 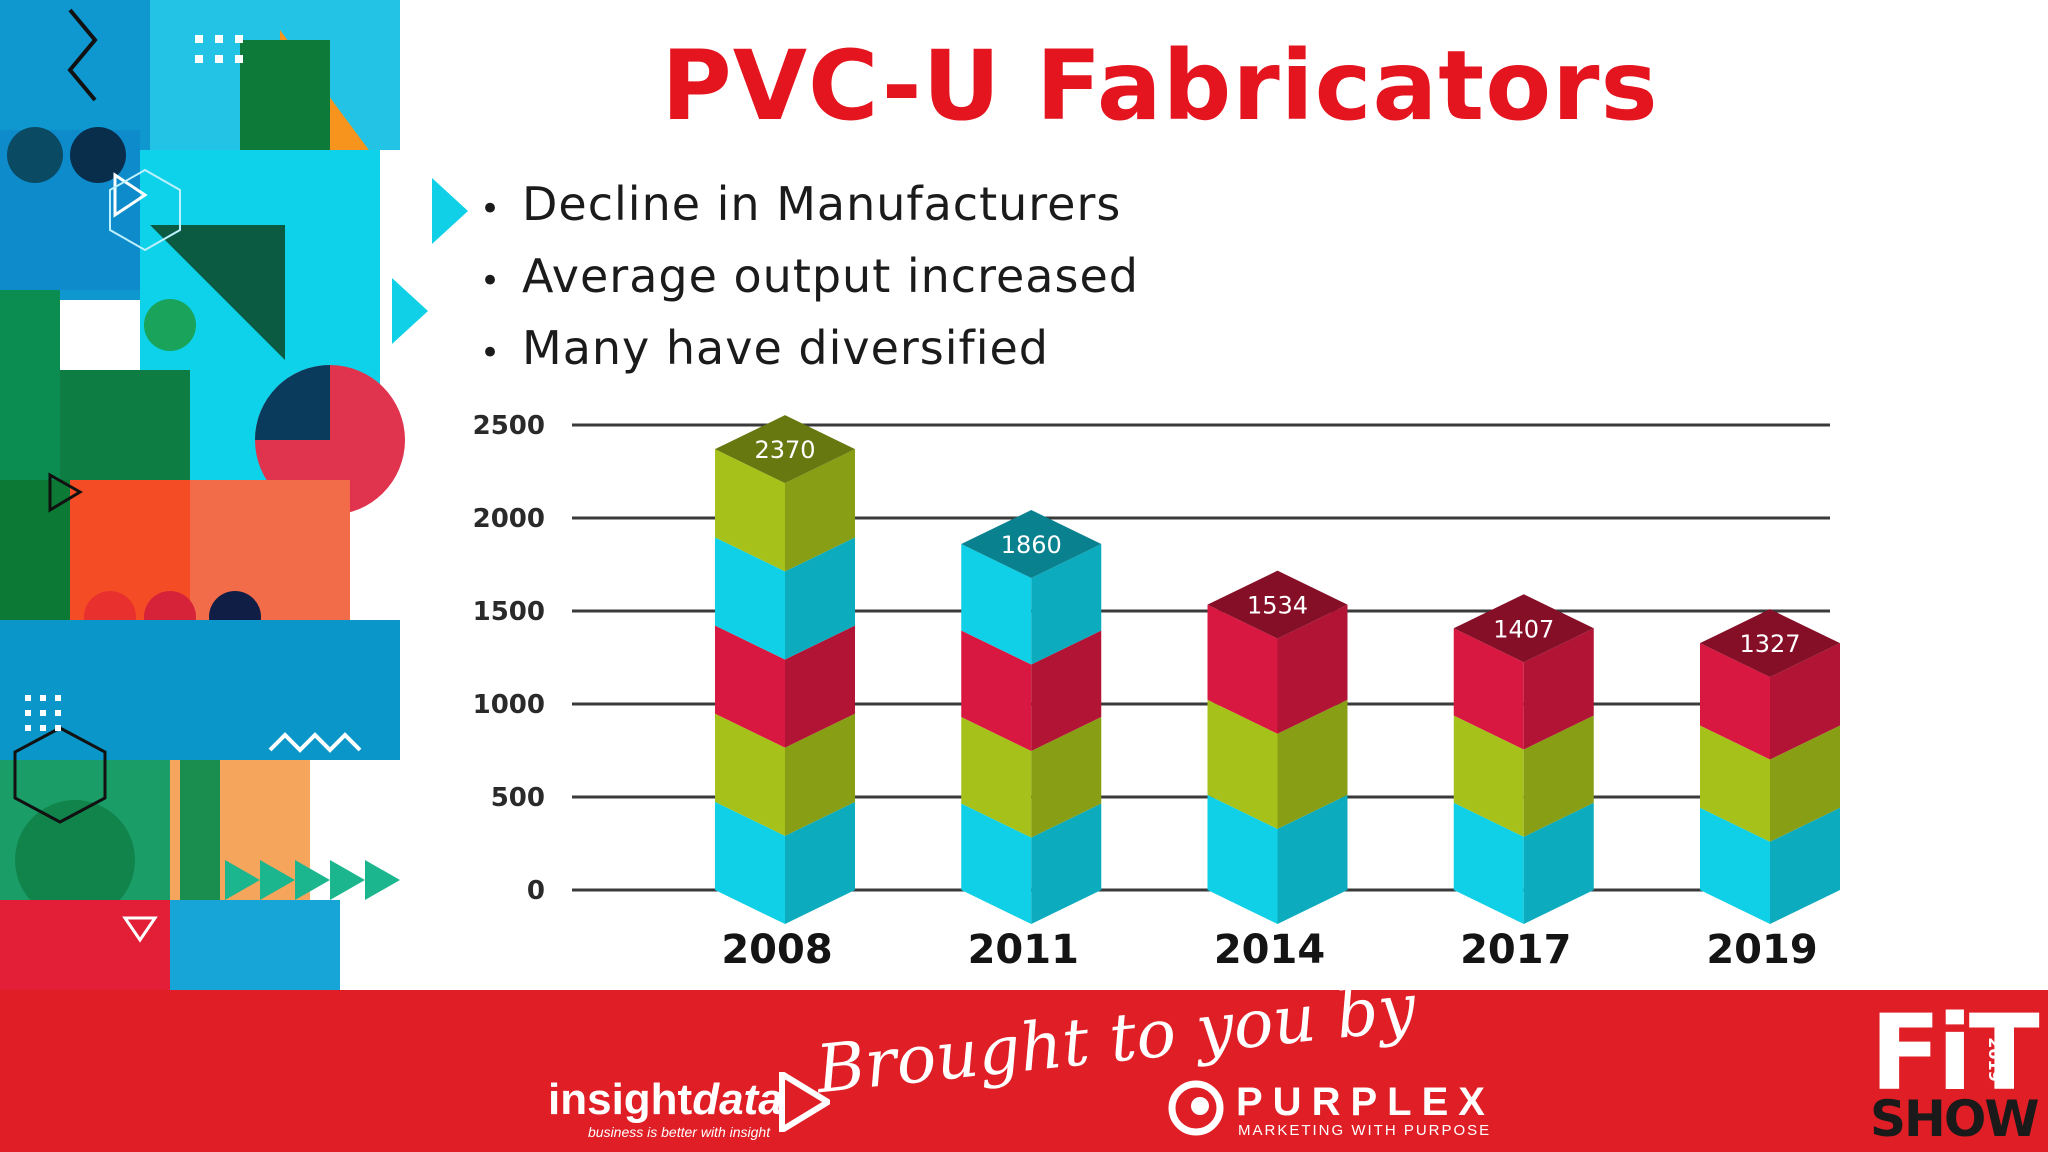 What do you see at coordinates (1761, 950) in the screenshot?
I see `x-tick-label: 2019` at bounding box center [1761, 950].